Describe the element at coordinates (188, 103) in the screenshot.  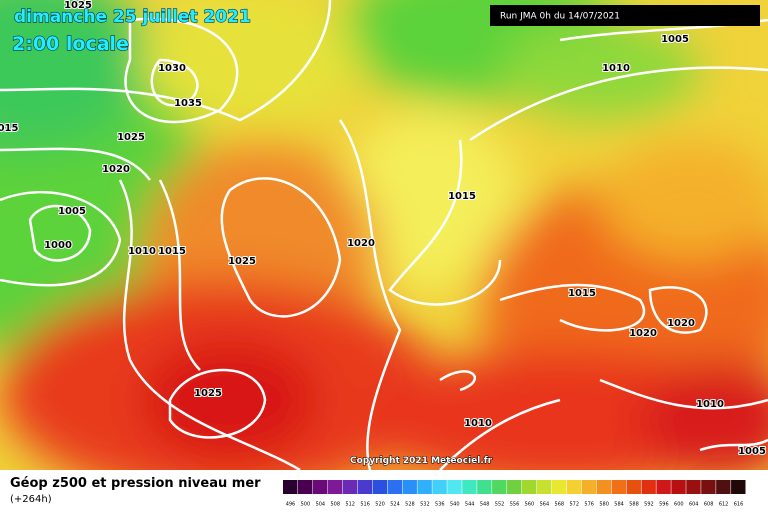
I see `isobar-label: 1035` at that location.